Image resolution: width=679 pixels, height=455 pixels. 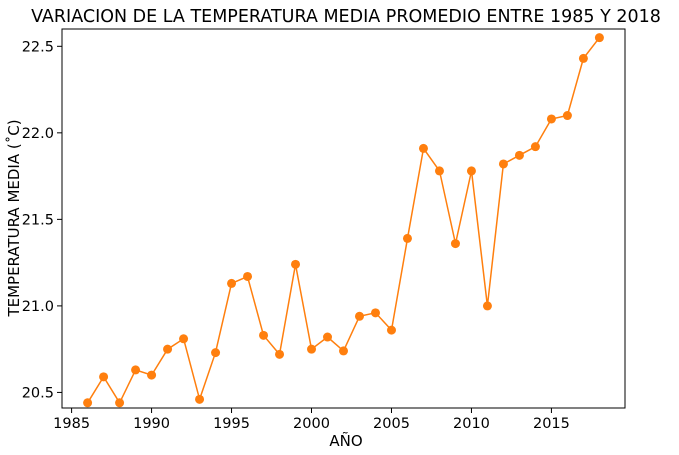 What do you see at coordinates (71, 424) in the screenshot?
I see `x-tick-label: 1985` at bounding box center [71, 424].